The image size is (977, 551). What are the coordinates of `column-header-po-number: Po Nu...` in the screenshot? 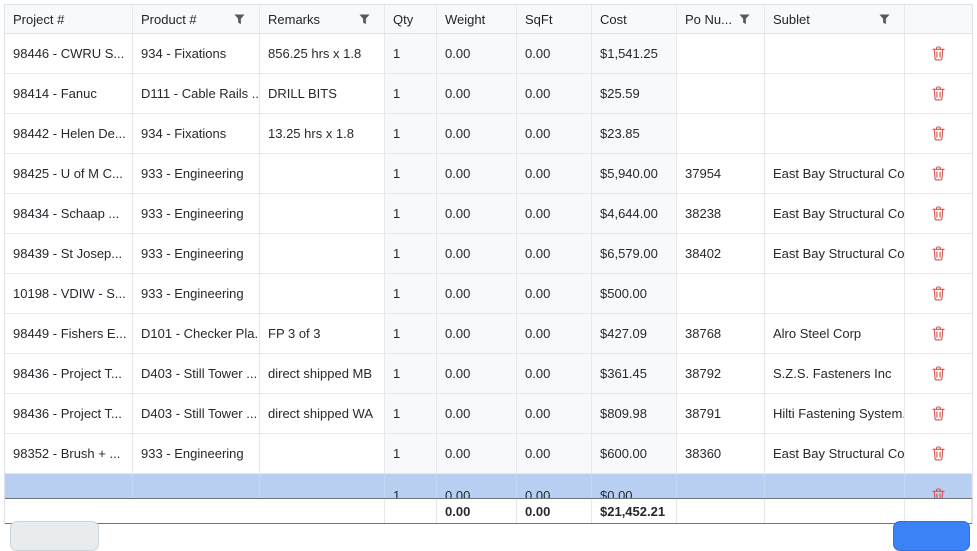 It's located at (721, 19).